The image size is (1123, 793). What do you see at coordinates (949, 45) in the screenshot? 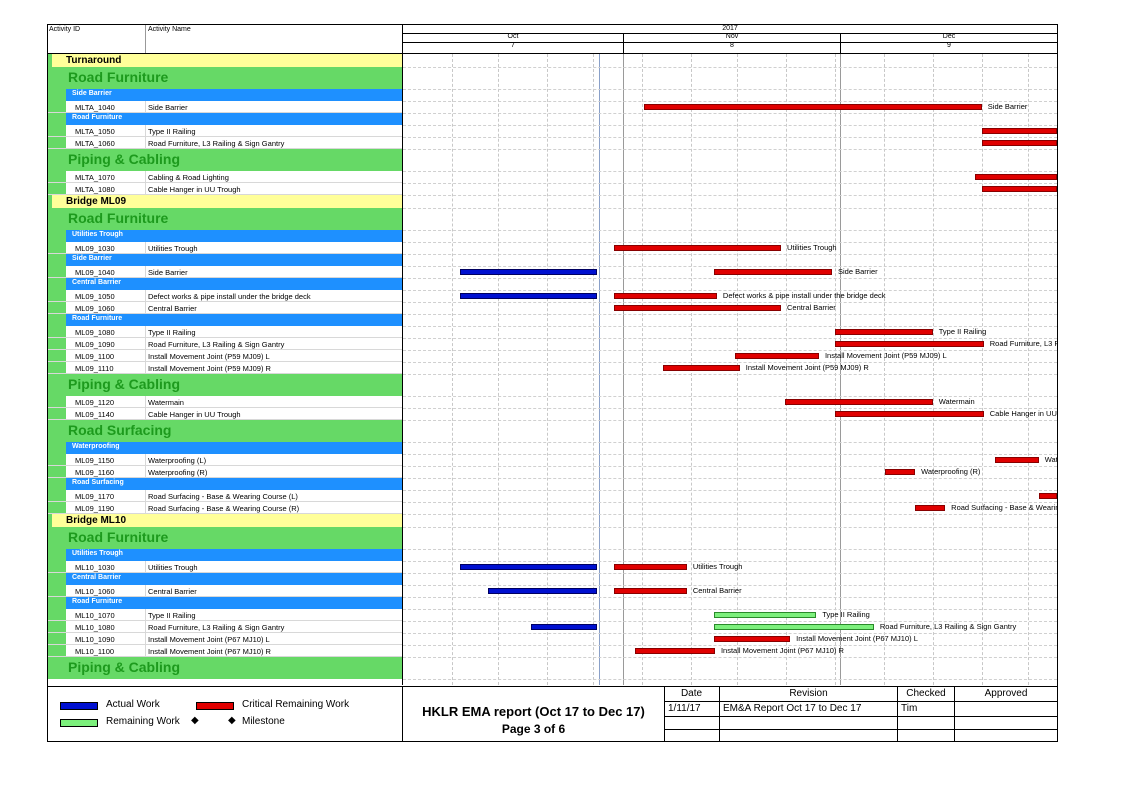
I see `month-num-dec: 9` at bounding box center [949, 45].